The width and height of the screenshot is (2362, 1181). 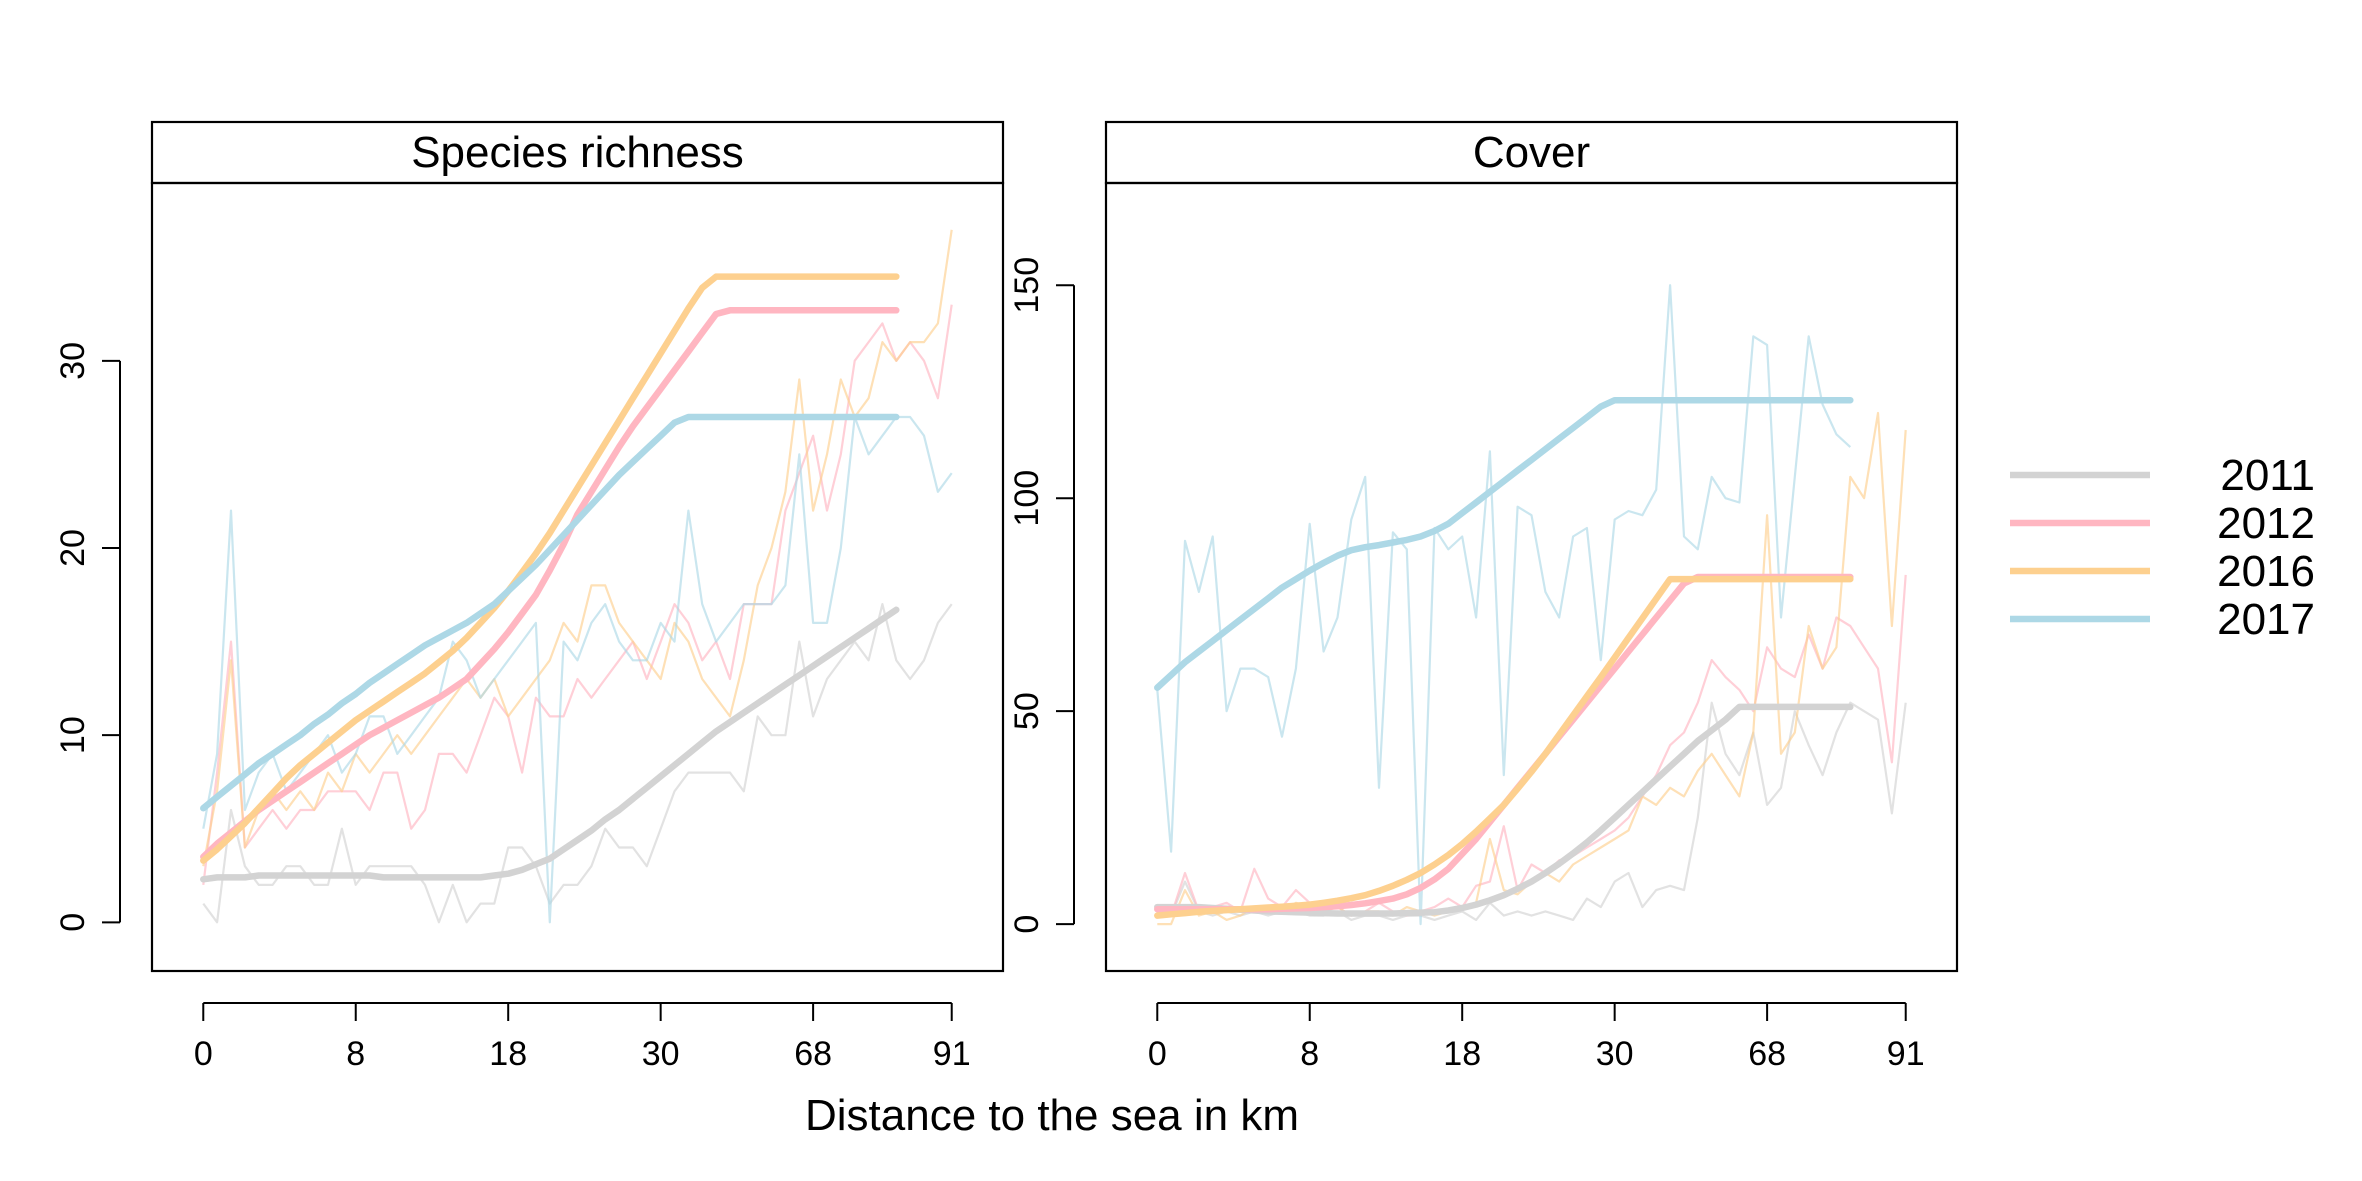 I want to click on trend-line-2011, so click(x=550, y=744).